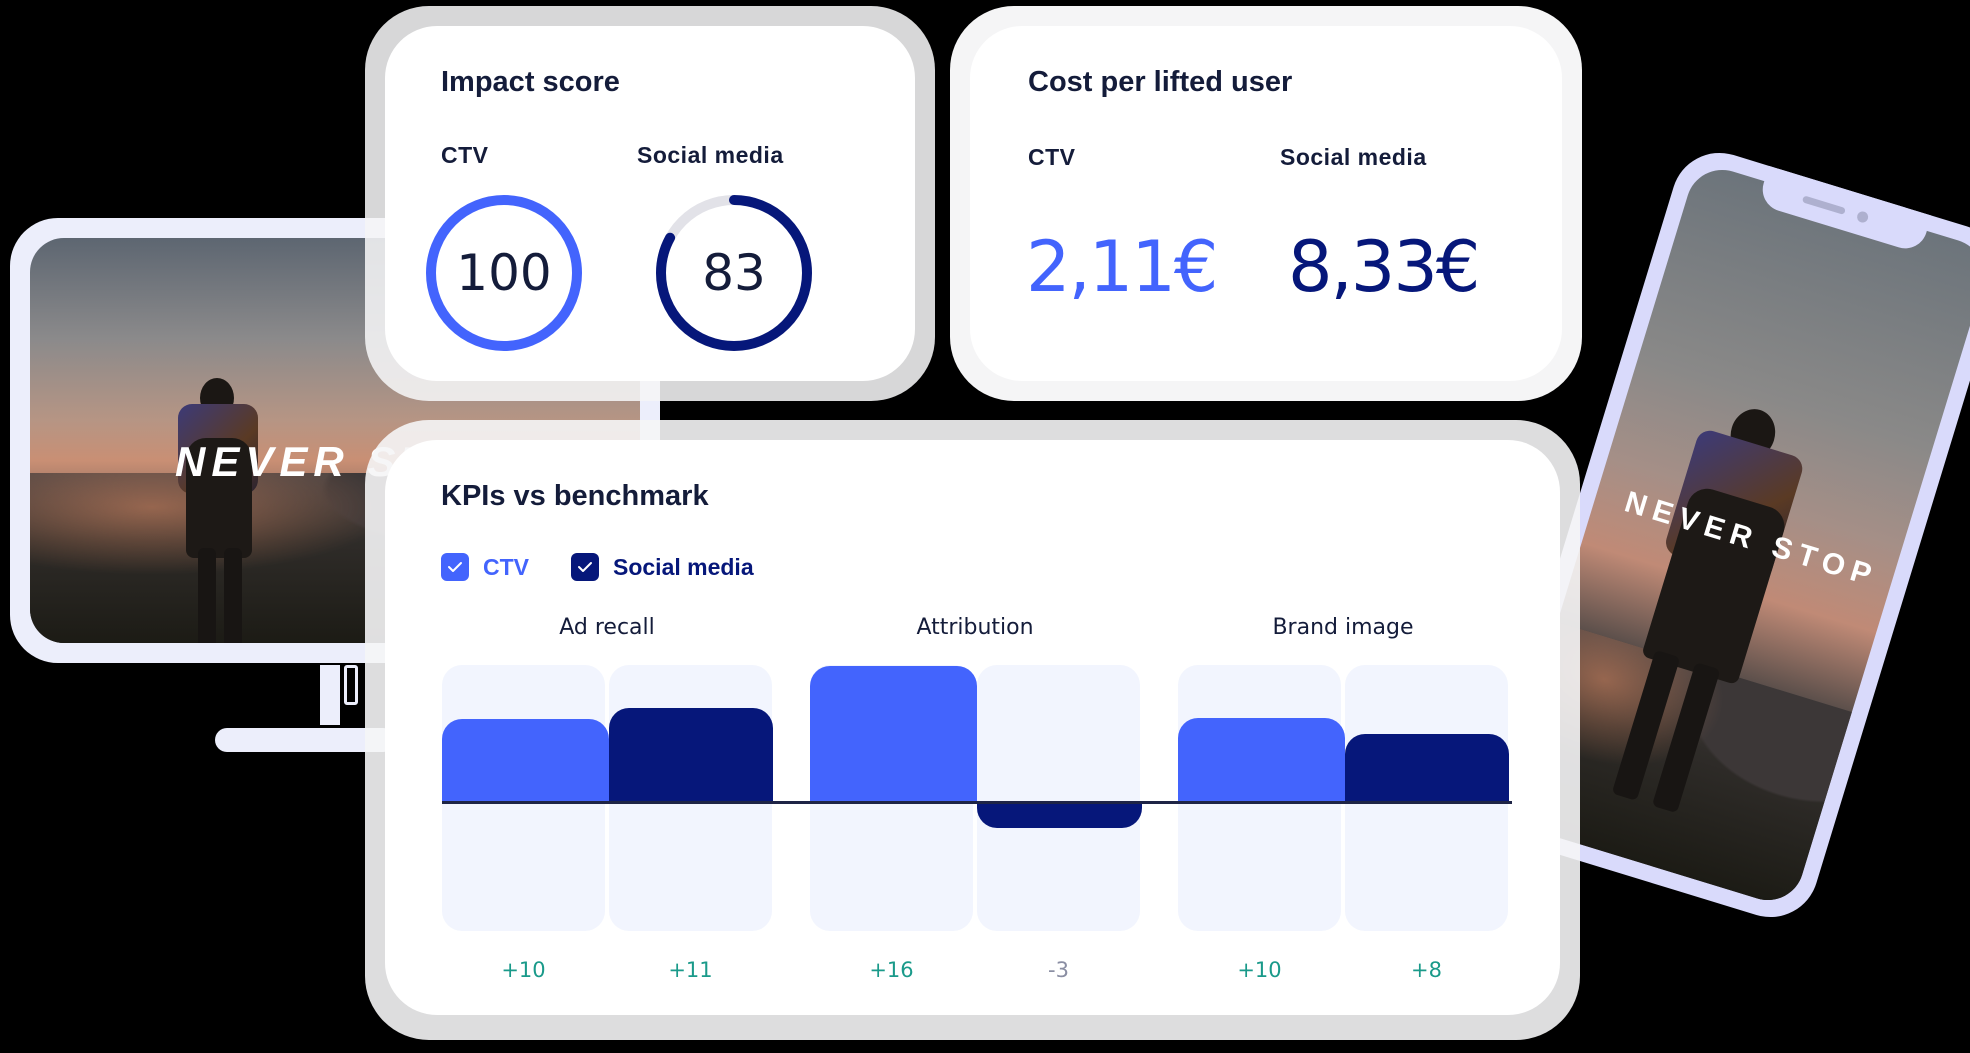 This screenshot has width=1970, height=1053. I want to click on legend-toggle-ctv: CTV, so click(485, 567).